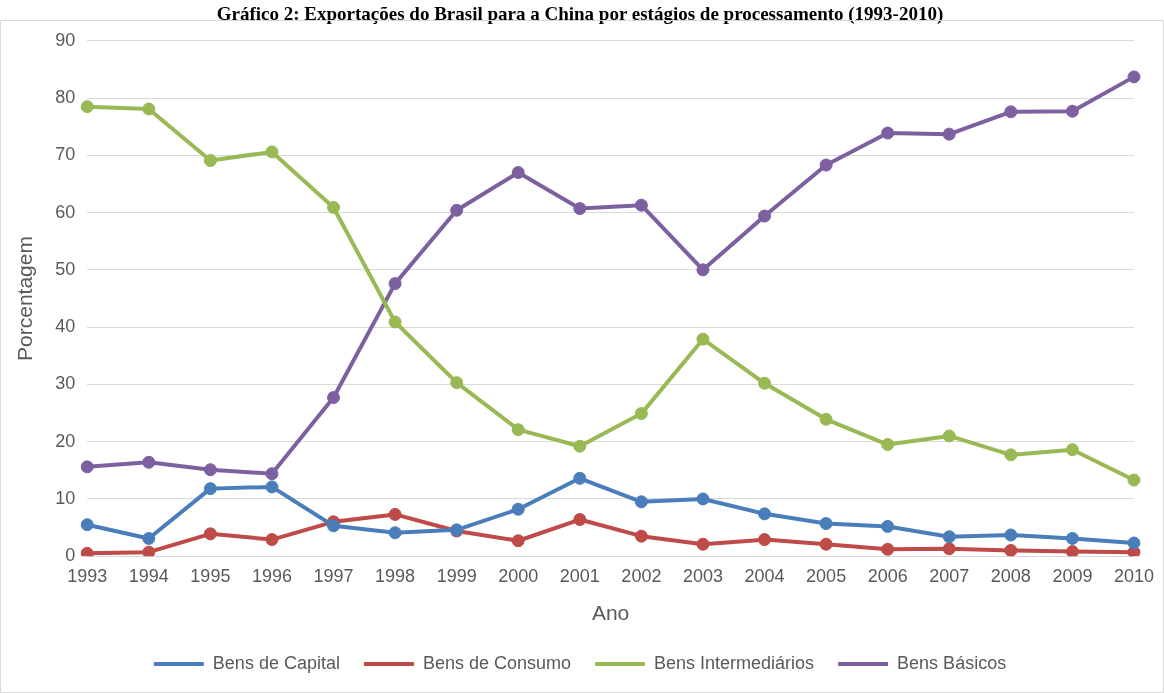 Image resolution: width=1164 pixels, height=693 pixels. Describe the element at coordinates (65, 39) in the screenshot. I see `y-tick-label: 90` at that location.